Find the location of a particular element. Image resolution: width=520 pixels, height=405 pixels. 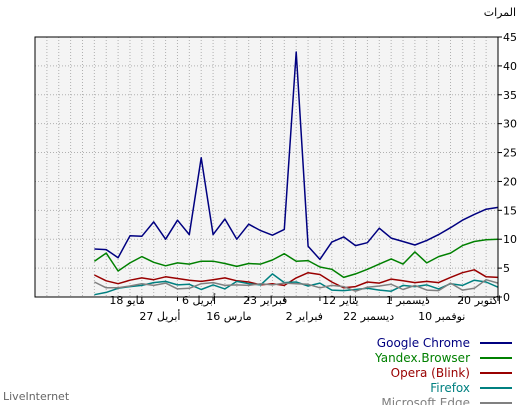

x-tick-label: 12 يناير is located at coordinates (340, 300).